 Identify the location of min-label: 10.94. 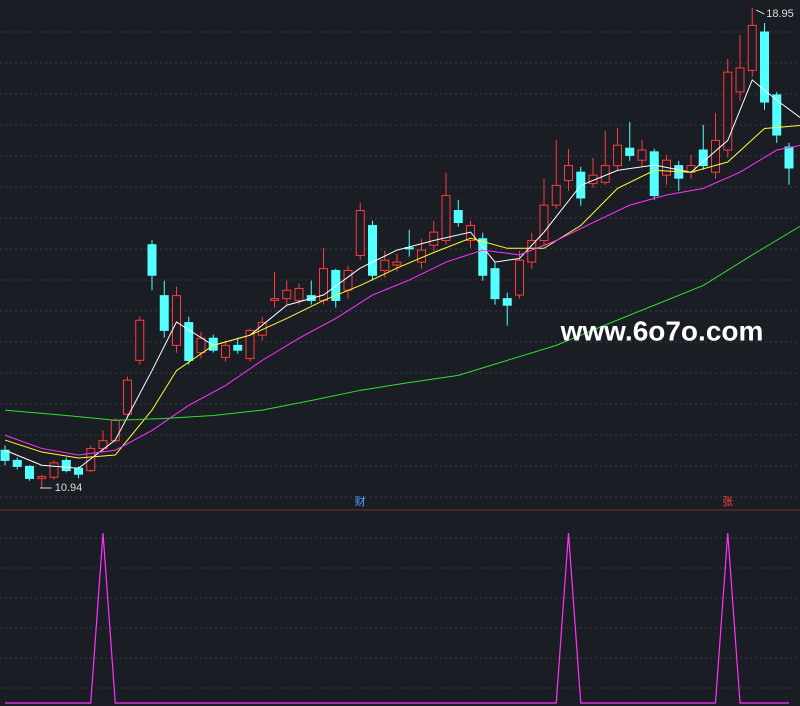
(69, 488).